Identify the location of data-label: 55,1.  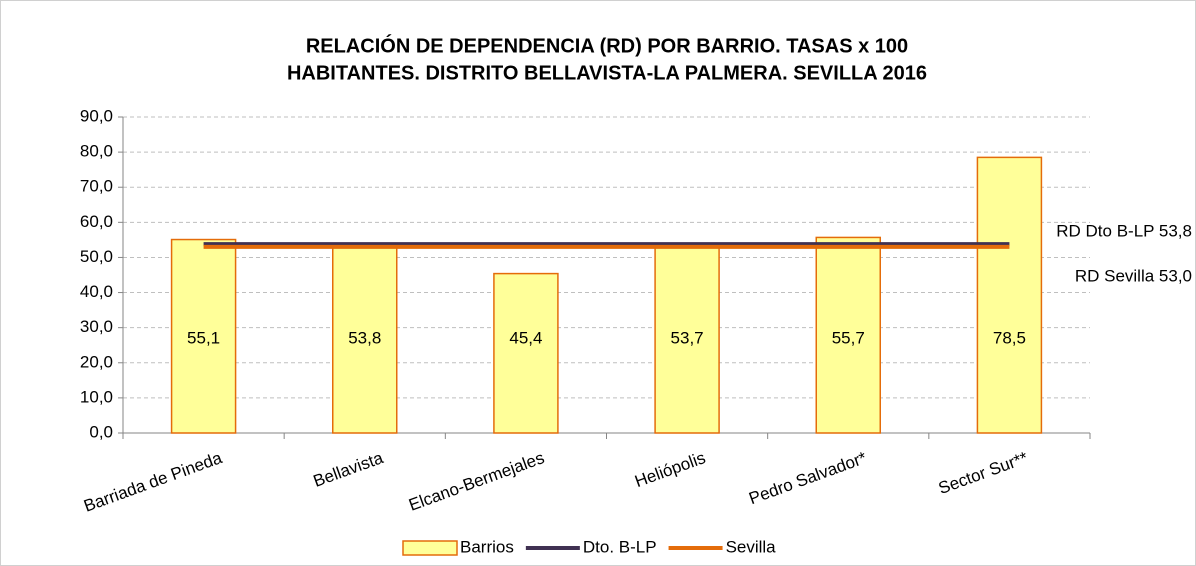
(203, 337).